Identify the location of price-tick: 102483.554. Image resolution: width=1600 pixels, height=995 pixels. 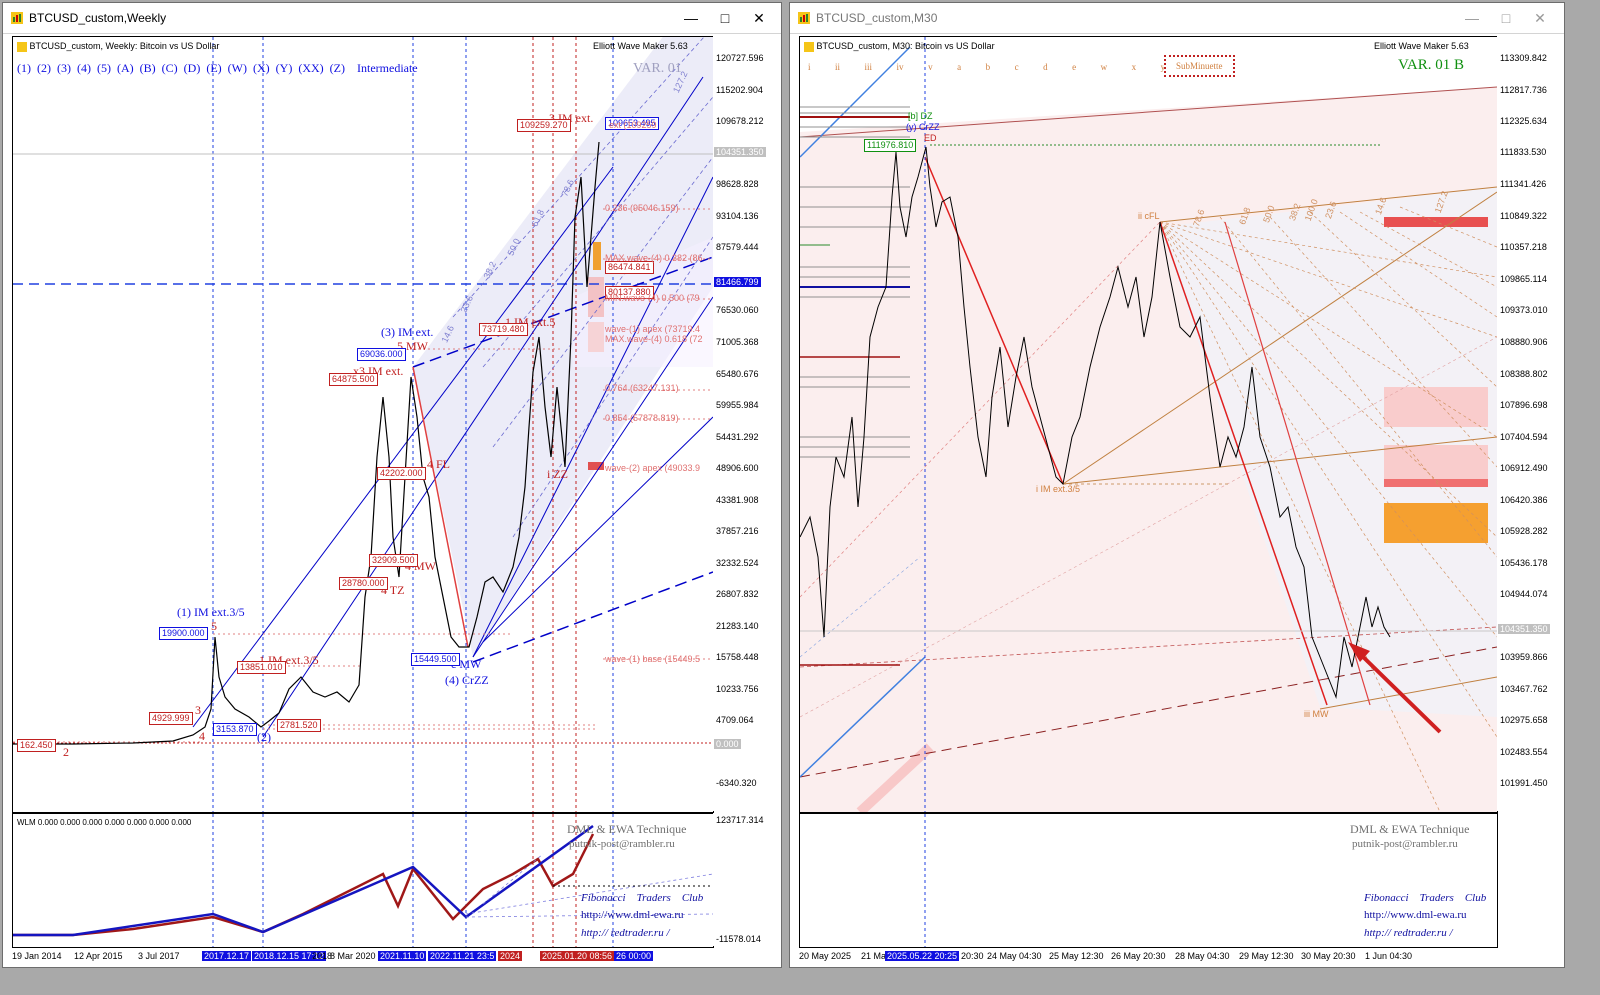
(1524, 752).